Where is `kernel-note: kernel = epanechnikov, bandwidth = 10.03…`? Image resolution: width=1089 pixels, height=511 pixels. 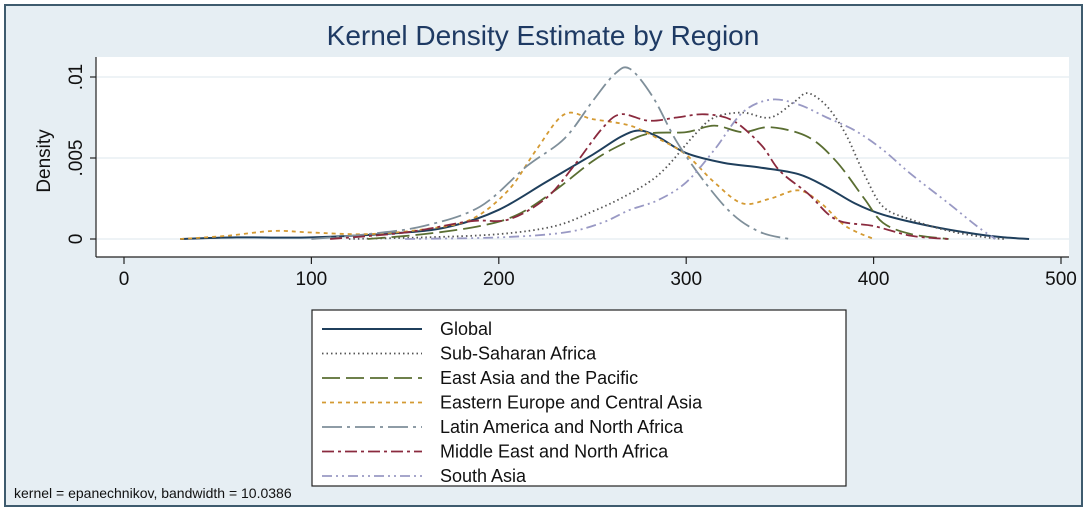 kernel-note: kernel = epanechnikov, bandwidth = 10.03… is located at coordinates (153, 493).